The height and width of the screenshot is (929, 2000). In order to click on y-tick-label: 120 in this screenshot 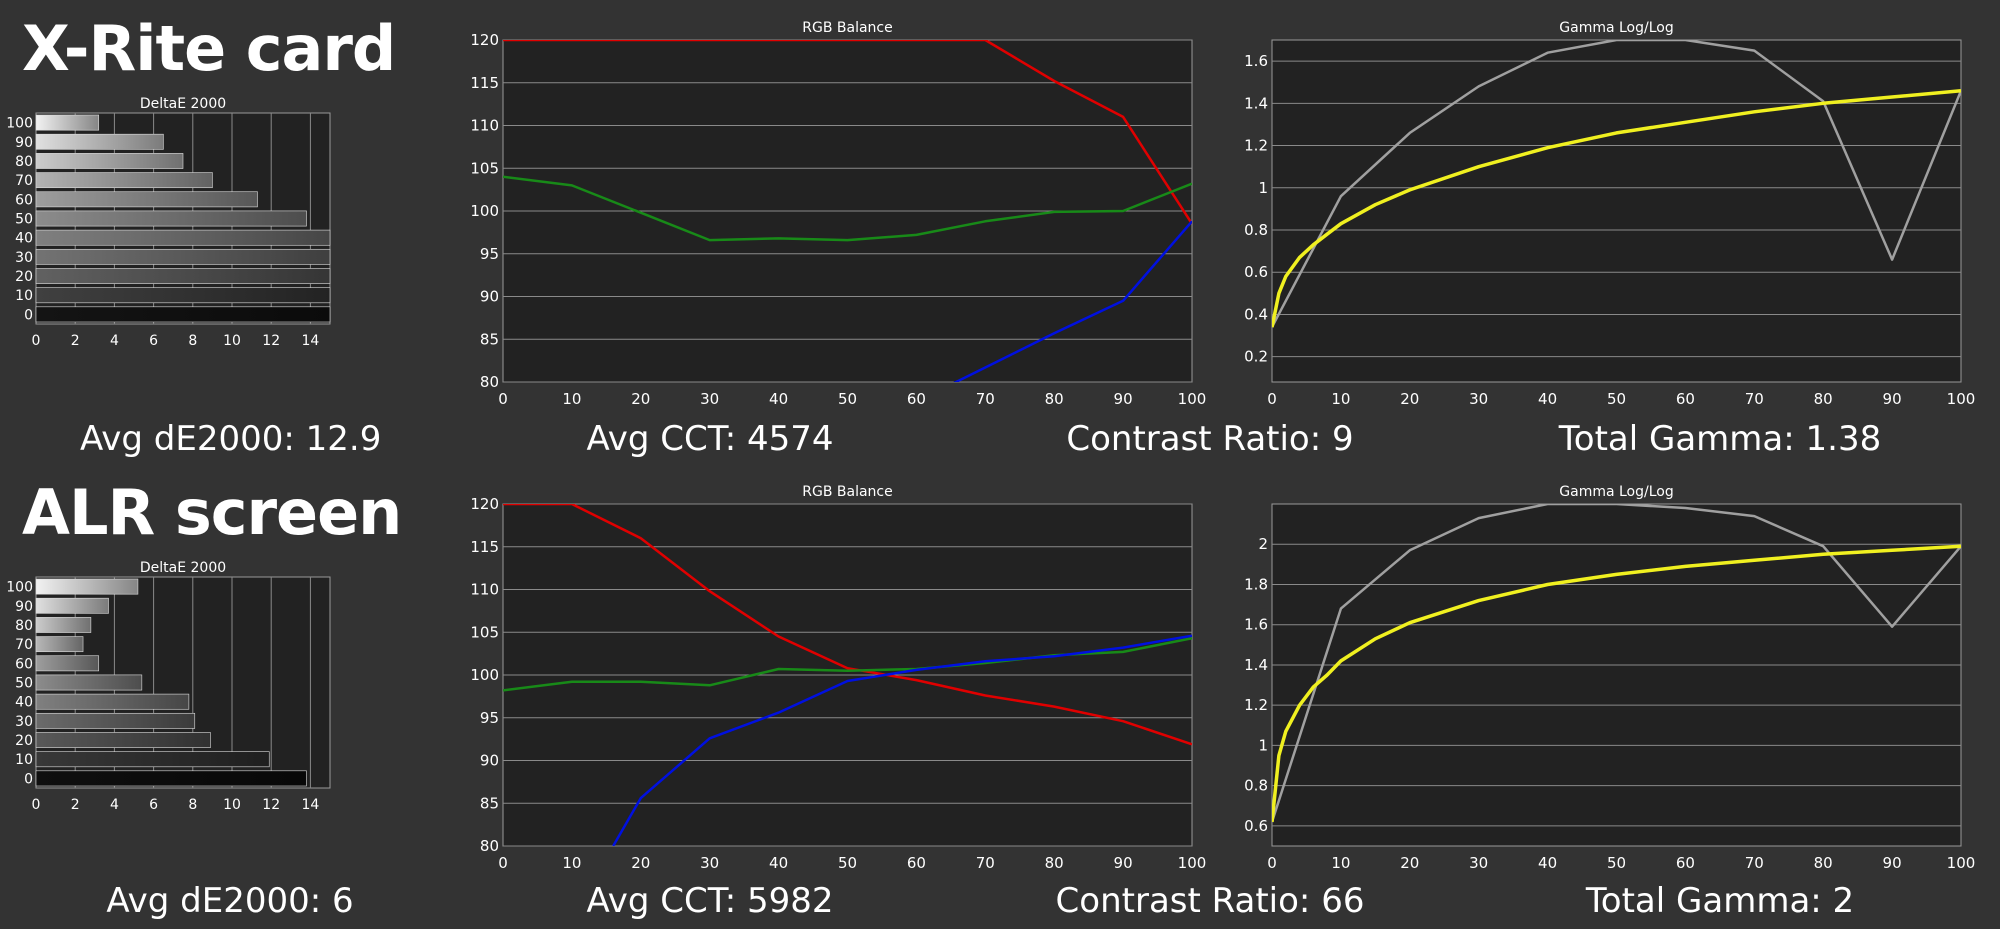, I will do `click(484, 40)`.